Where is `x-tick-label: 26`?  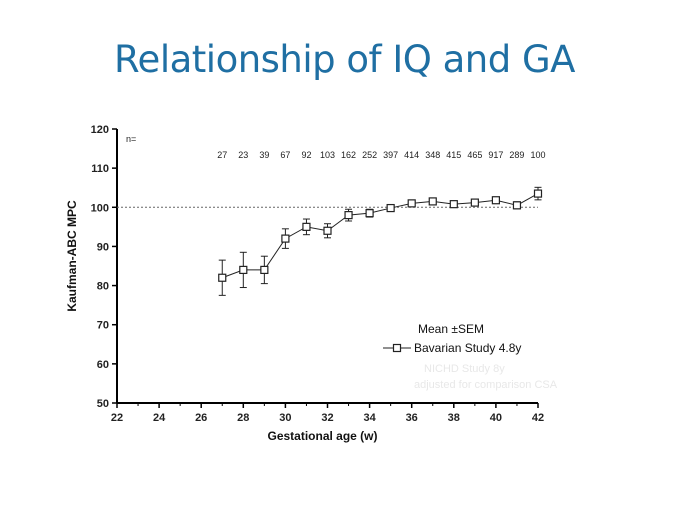 x-tick-label: 26 is located at coordinates (201, 418).